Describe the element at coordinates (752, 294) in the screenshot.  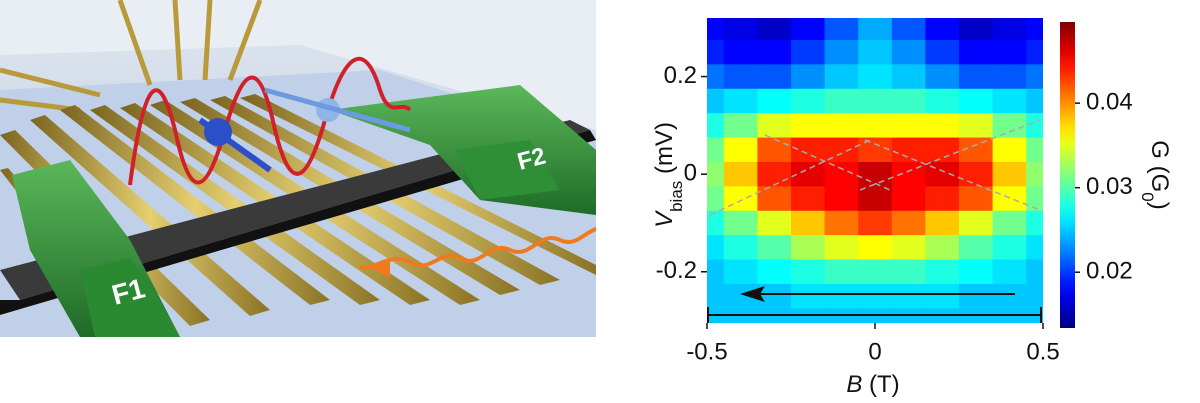
I see `sweep-arrow-head` at that location.